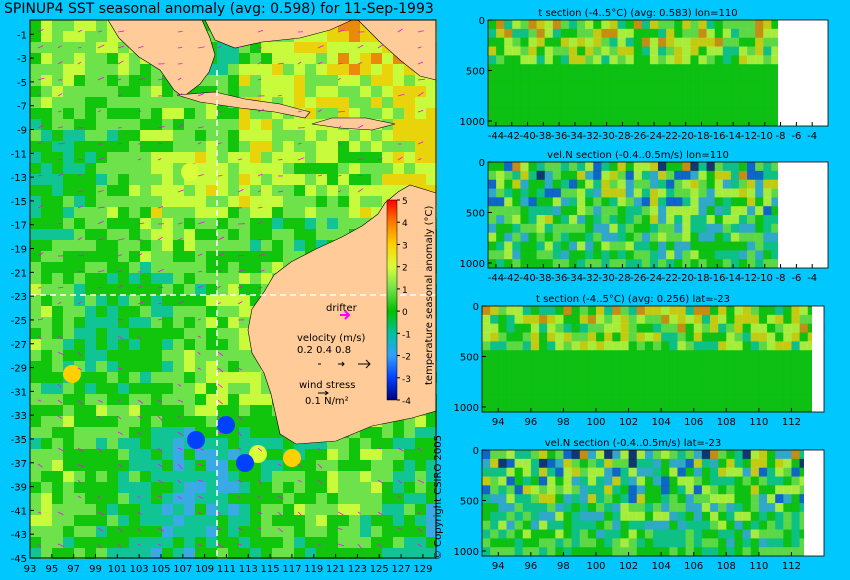 Image resolution: width=850 pixels, height=580 pixels. I want to click on lat-tick-label: -3, so click(22, 59).